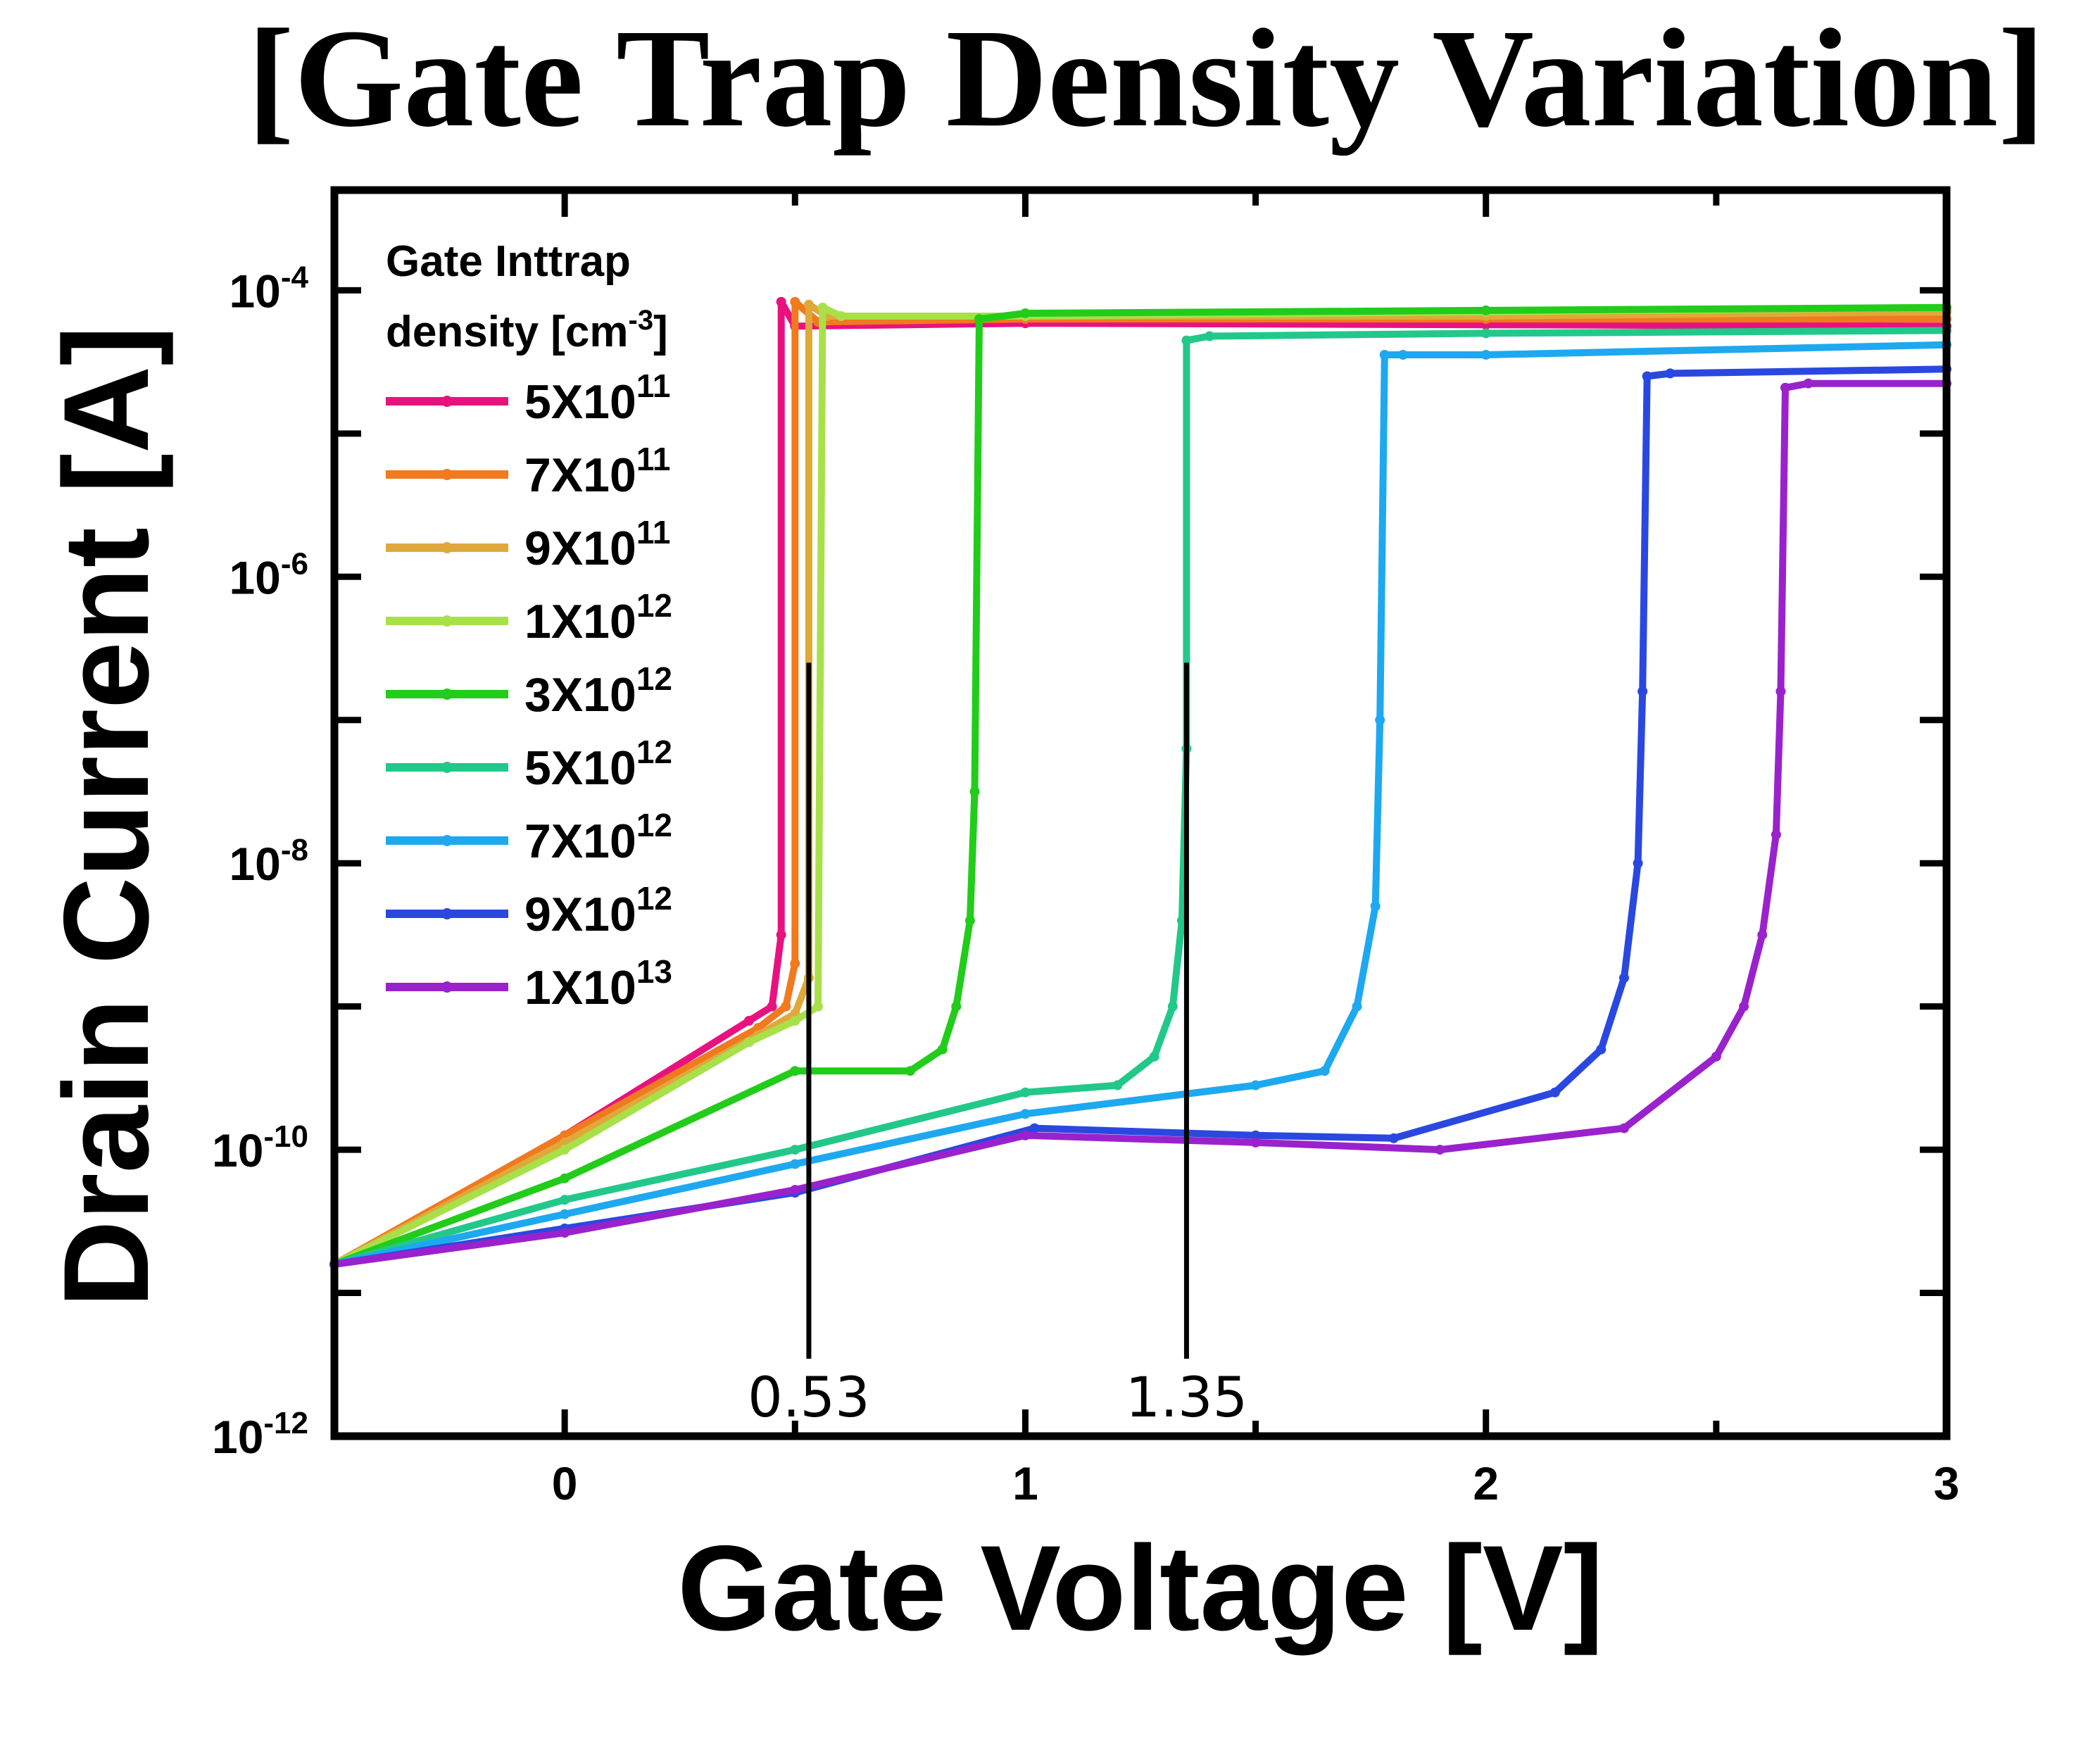 Image resolution: width=2100 pixels, height=1741 pixels. What do you see at coordinates (1146, 78) in the screenshot?
I see `chart-title: [Gate Trap Density Variation]` at bounding box center [1146, 78].